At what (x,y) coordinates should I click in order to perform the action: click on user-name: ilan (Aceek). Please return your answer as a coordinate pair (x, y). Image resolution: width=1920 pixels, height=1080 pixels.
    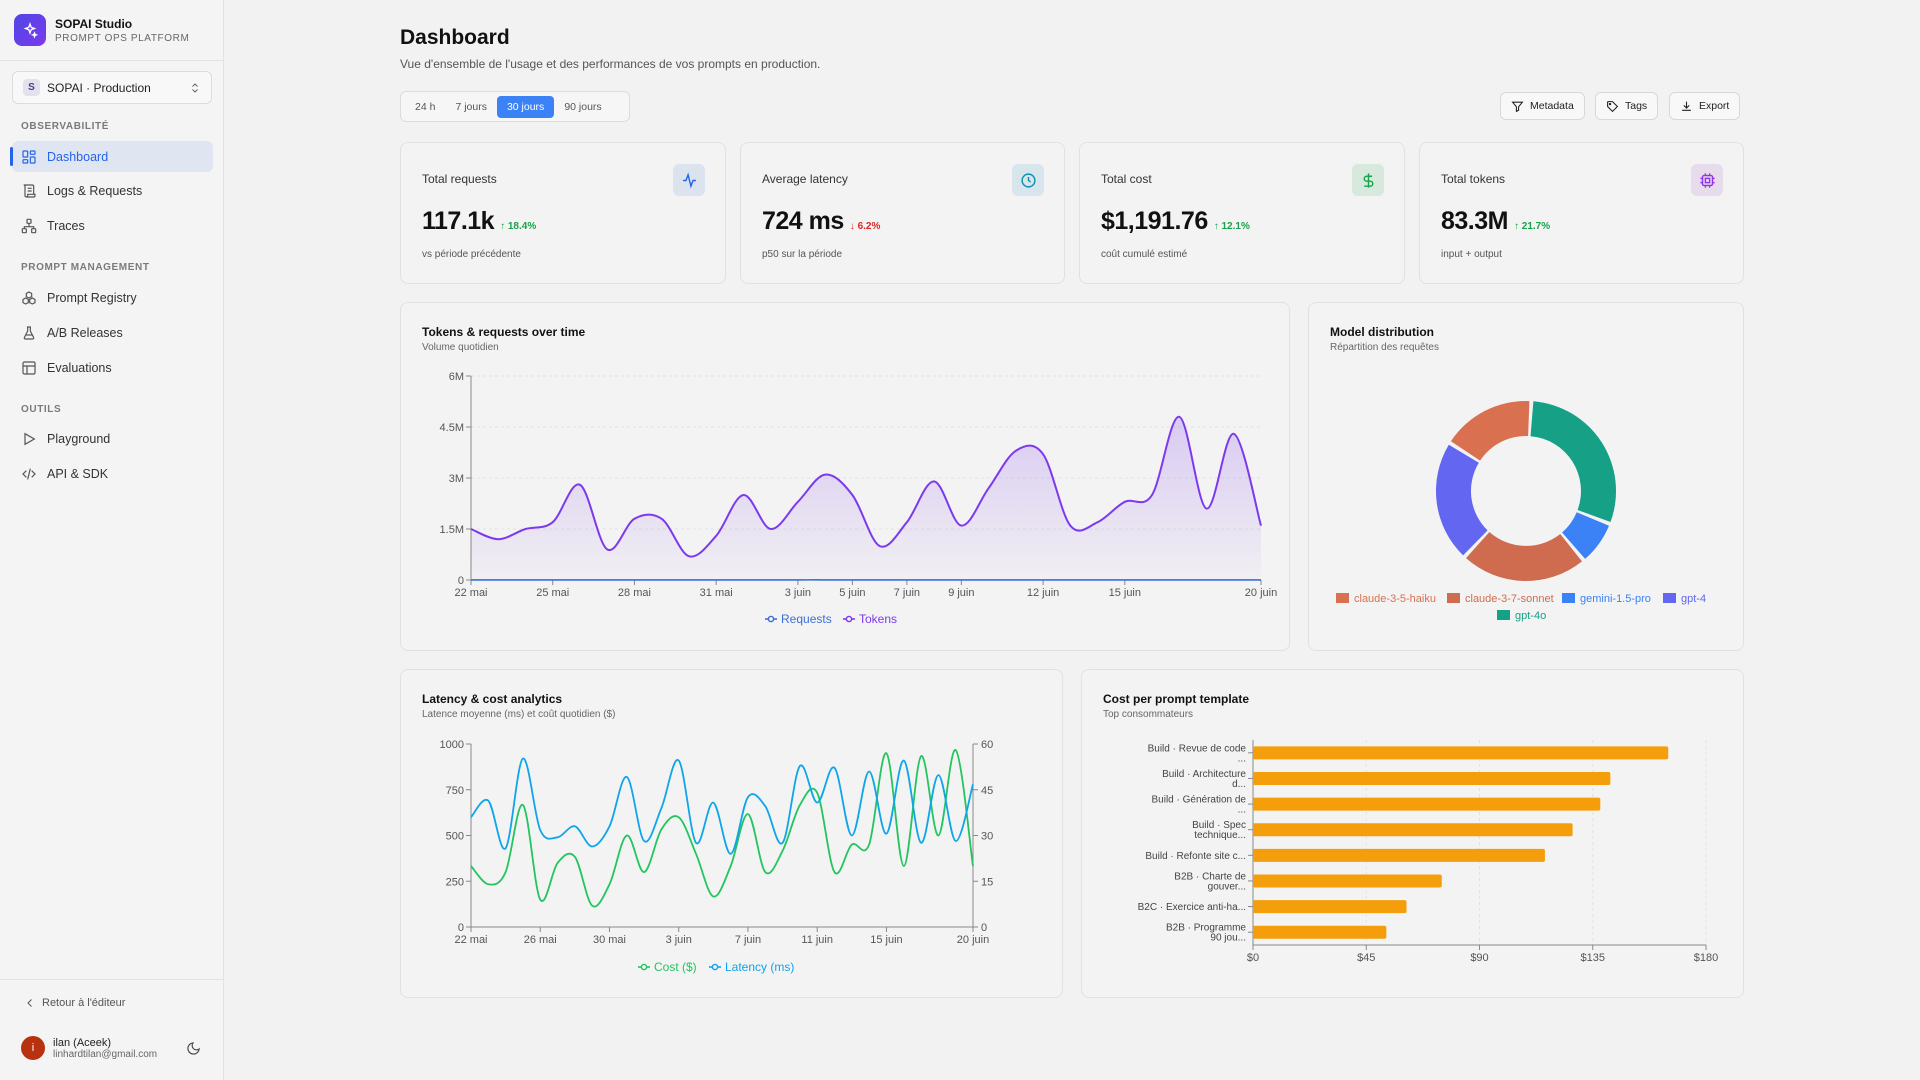
    Looking at the image, I should click on (82, 1042).